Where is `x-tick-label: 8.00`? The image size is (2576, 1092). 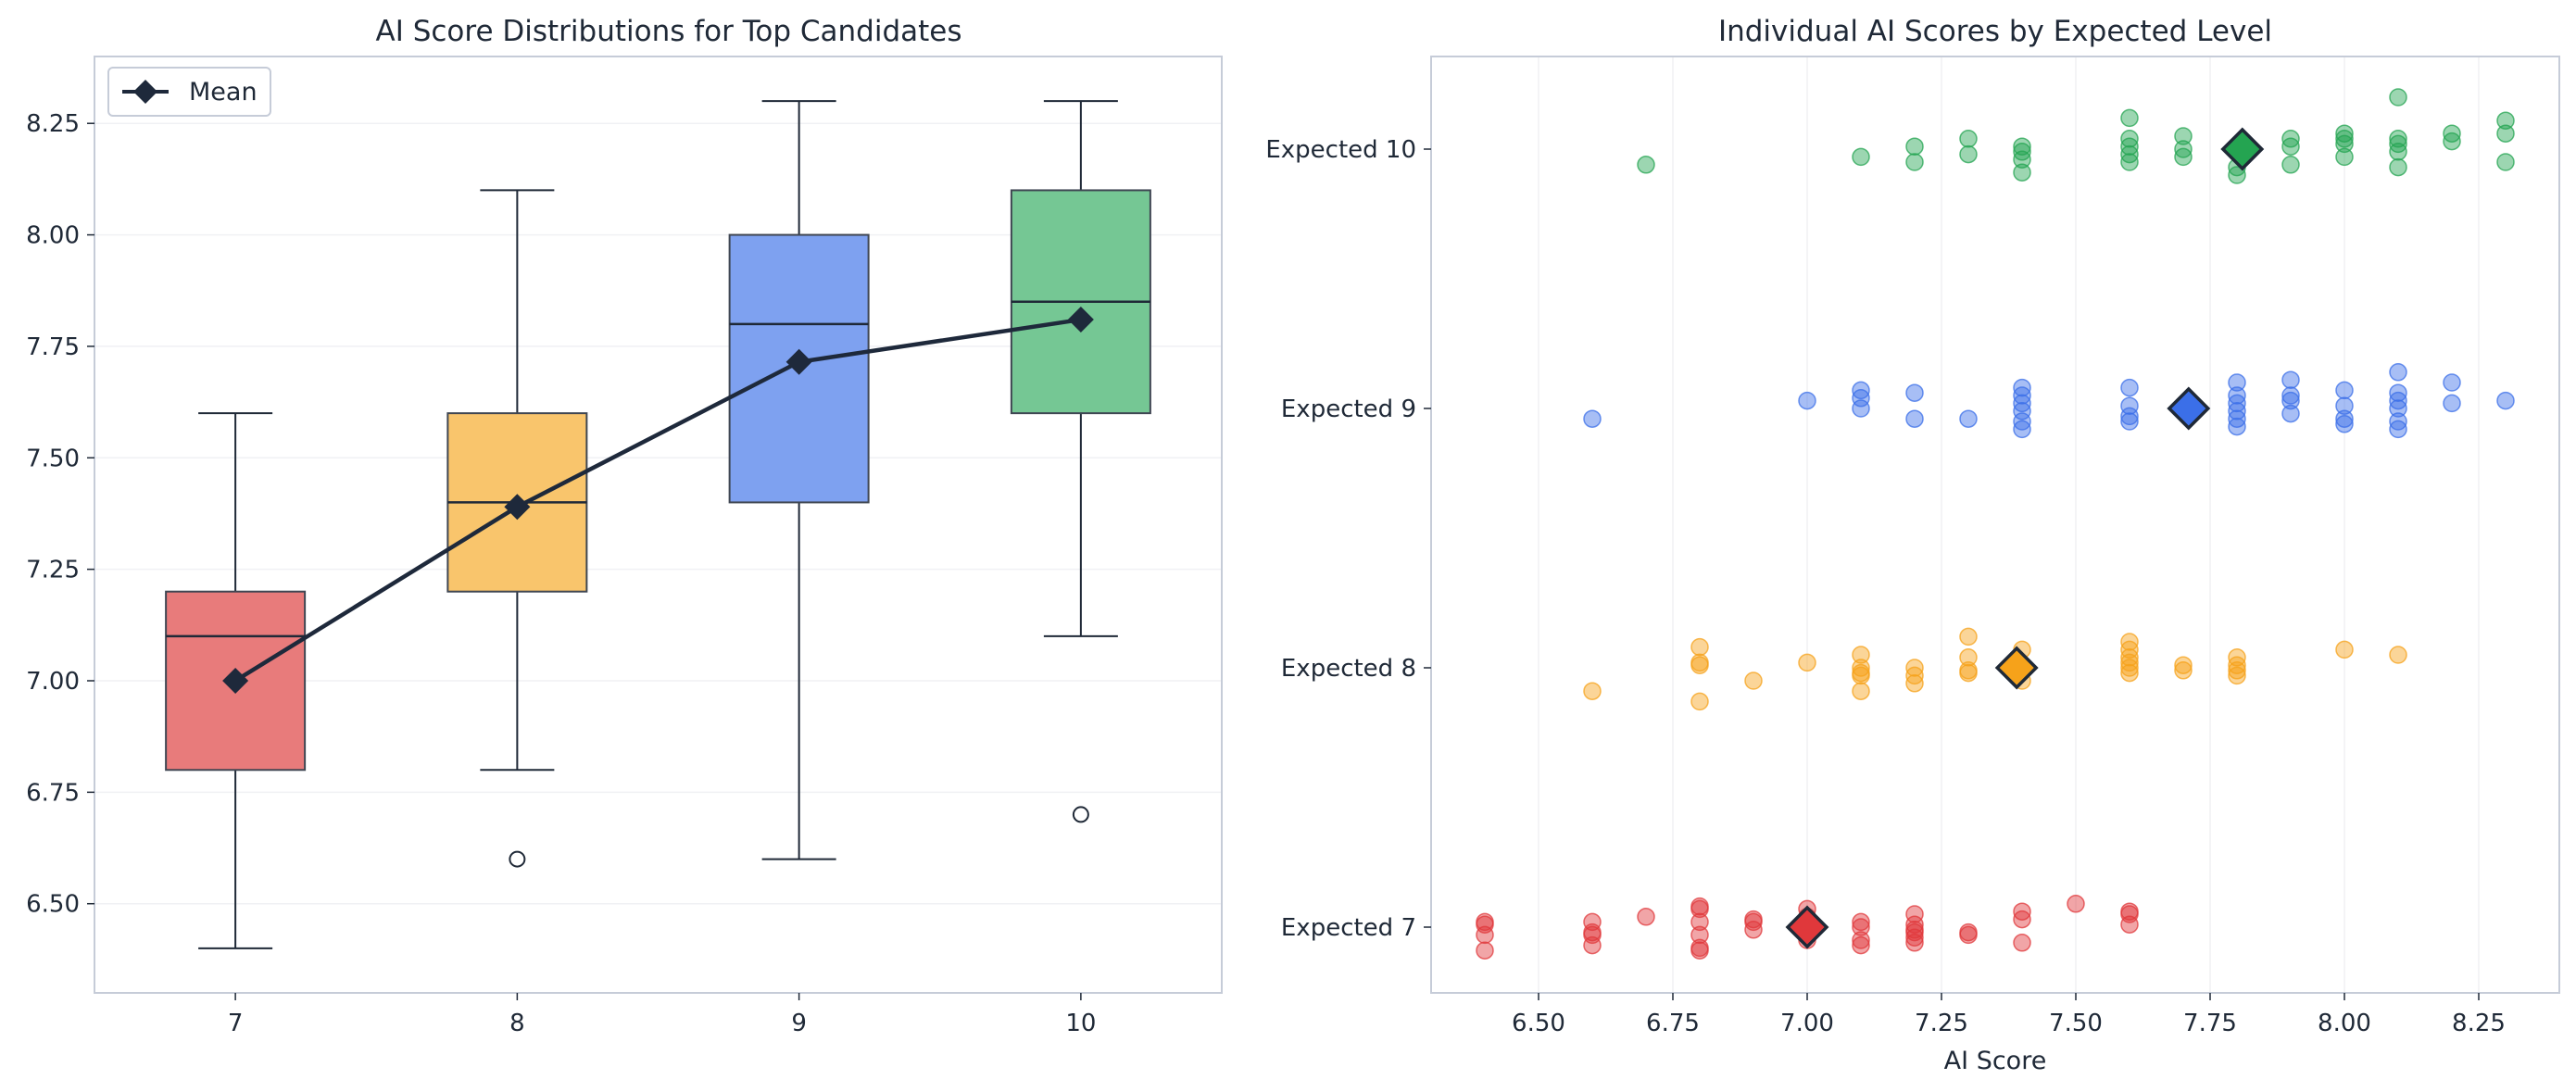 x-tick-label: 8.00 is located at coordinates (2344, 1023).